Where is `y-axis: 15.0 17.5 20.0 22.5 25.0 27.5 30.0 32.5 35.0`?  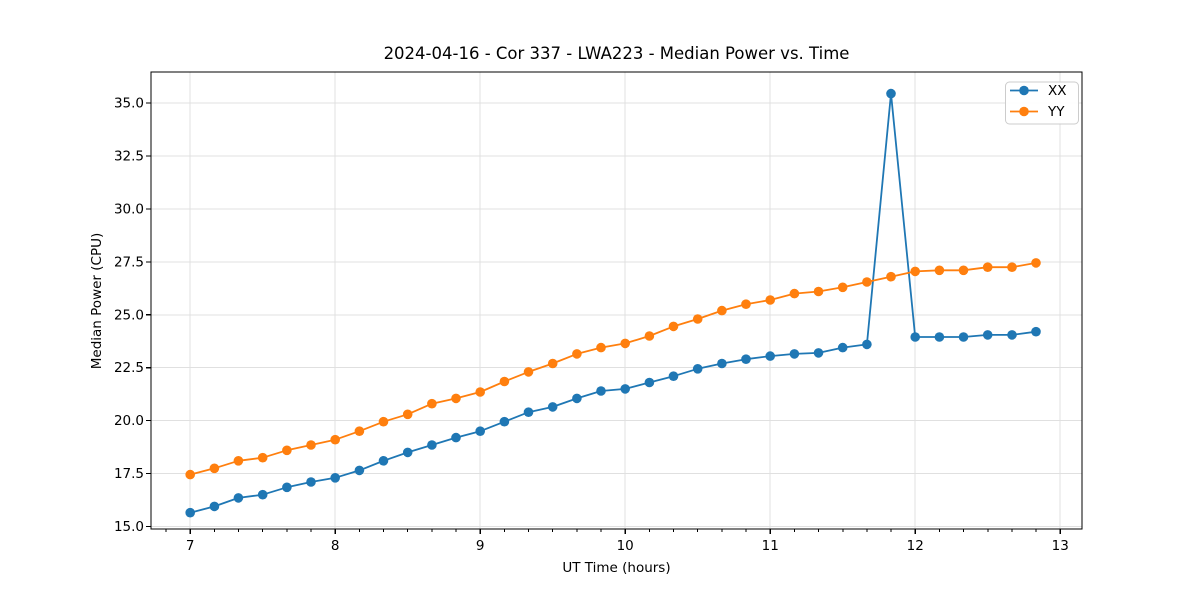 y-axis: 15.0 17.5 20.0 22.5 25.0 27.5 30.0 32.5 35.0 is located at coordinates (132, 315).